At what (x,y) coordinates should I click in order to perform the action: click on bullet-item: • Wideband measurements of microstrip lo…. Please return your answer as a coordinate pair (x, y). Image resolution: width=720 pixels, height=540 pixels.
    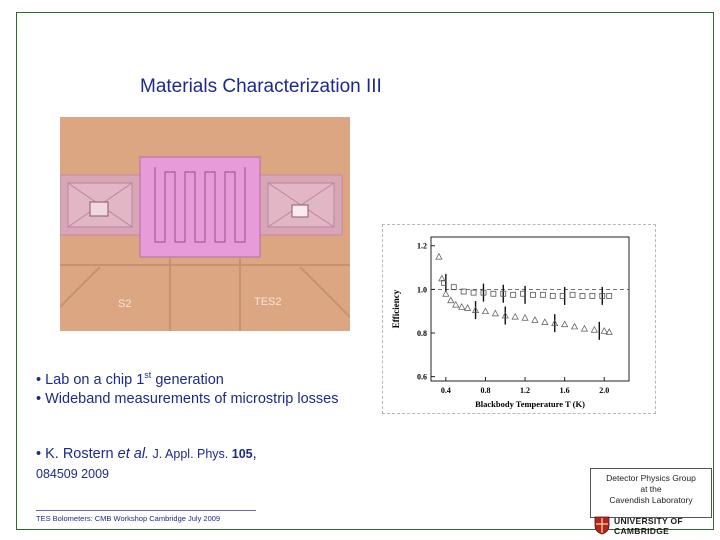
    Looking at the image, I should click on (187, 398).